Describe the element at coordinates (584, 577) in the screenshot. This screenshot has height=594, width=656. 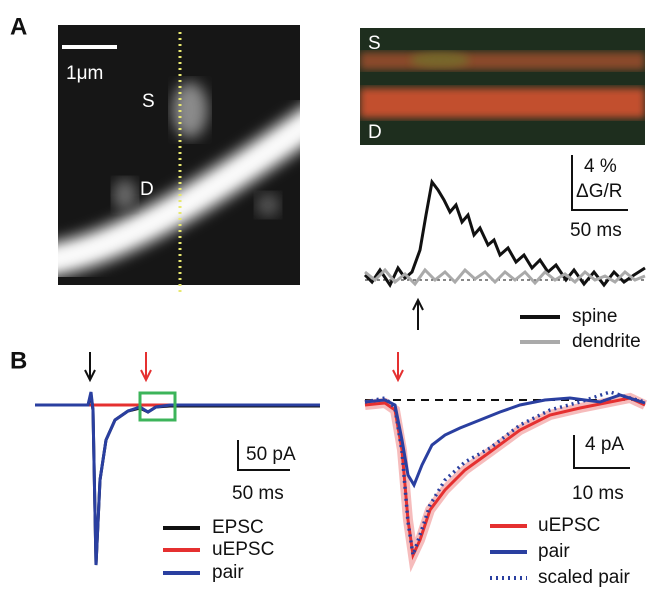
I see `legend-label: scaled pair` at that location.